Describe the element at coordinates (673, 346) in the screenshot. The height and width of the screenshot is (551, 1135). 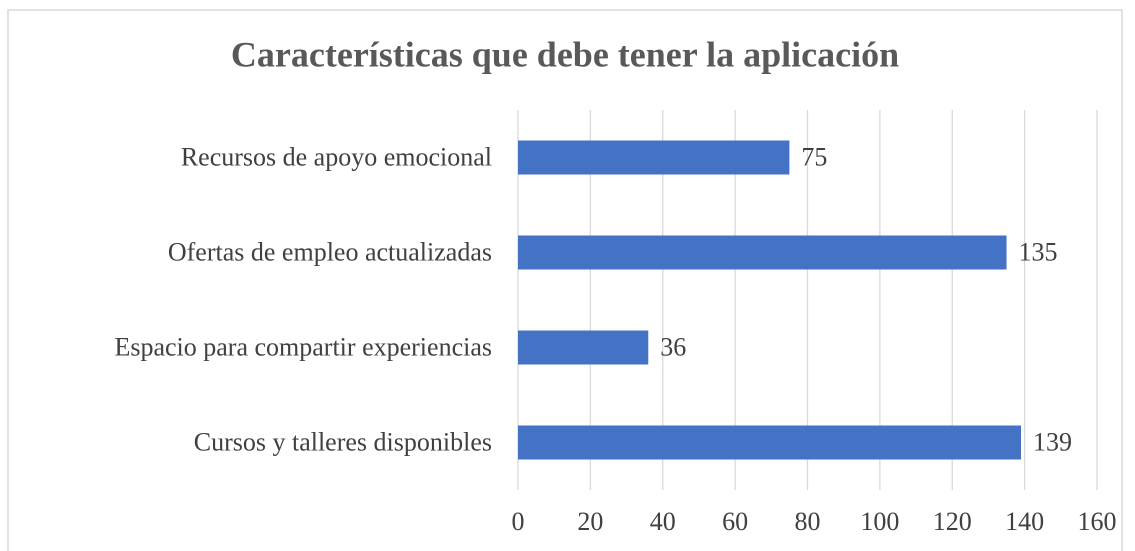
I see `data-label: 36` at that location.